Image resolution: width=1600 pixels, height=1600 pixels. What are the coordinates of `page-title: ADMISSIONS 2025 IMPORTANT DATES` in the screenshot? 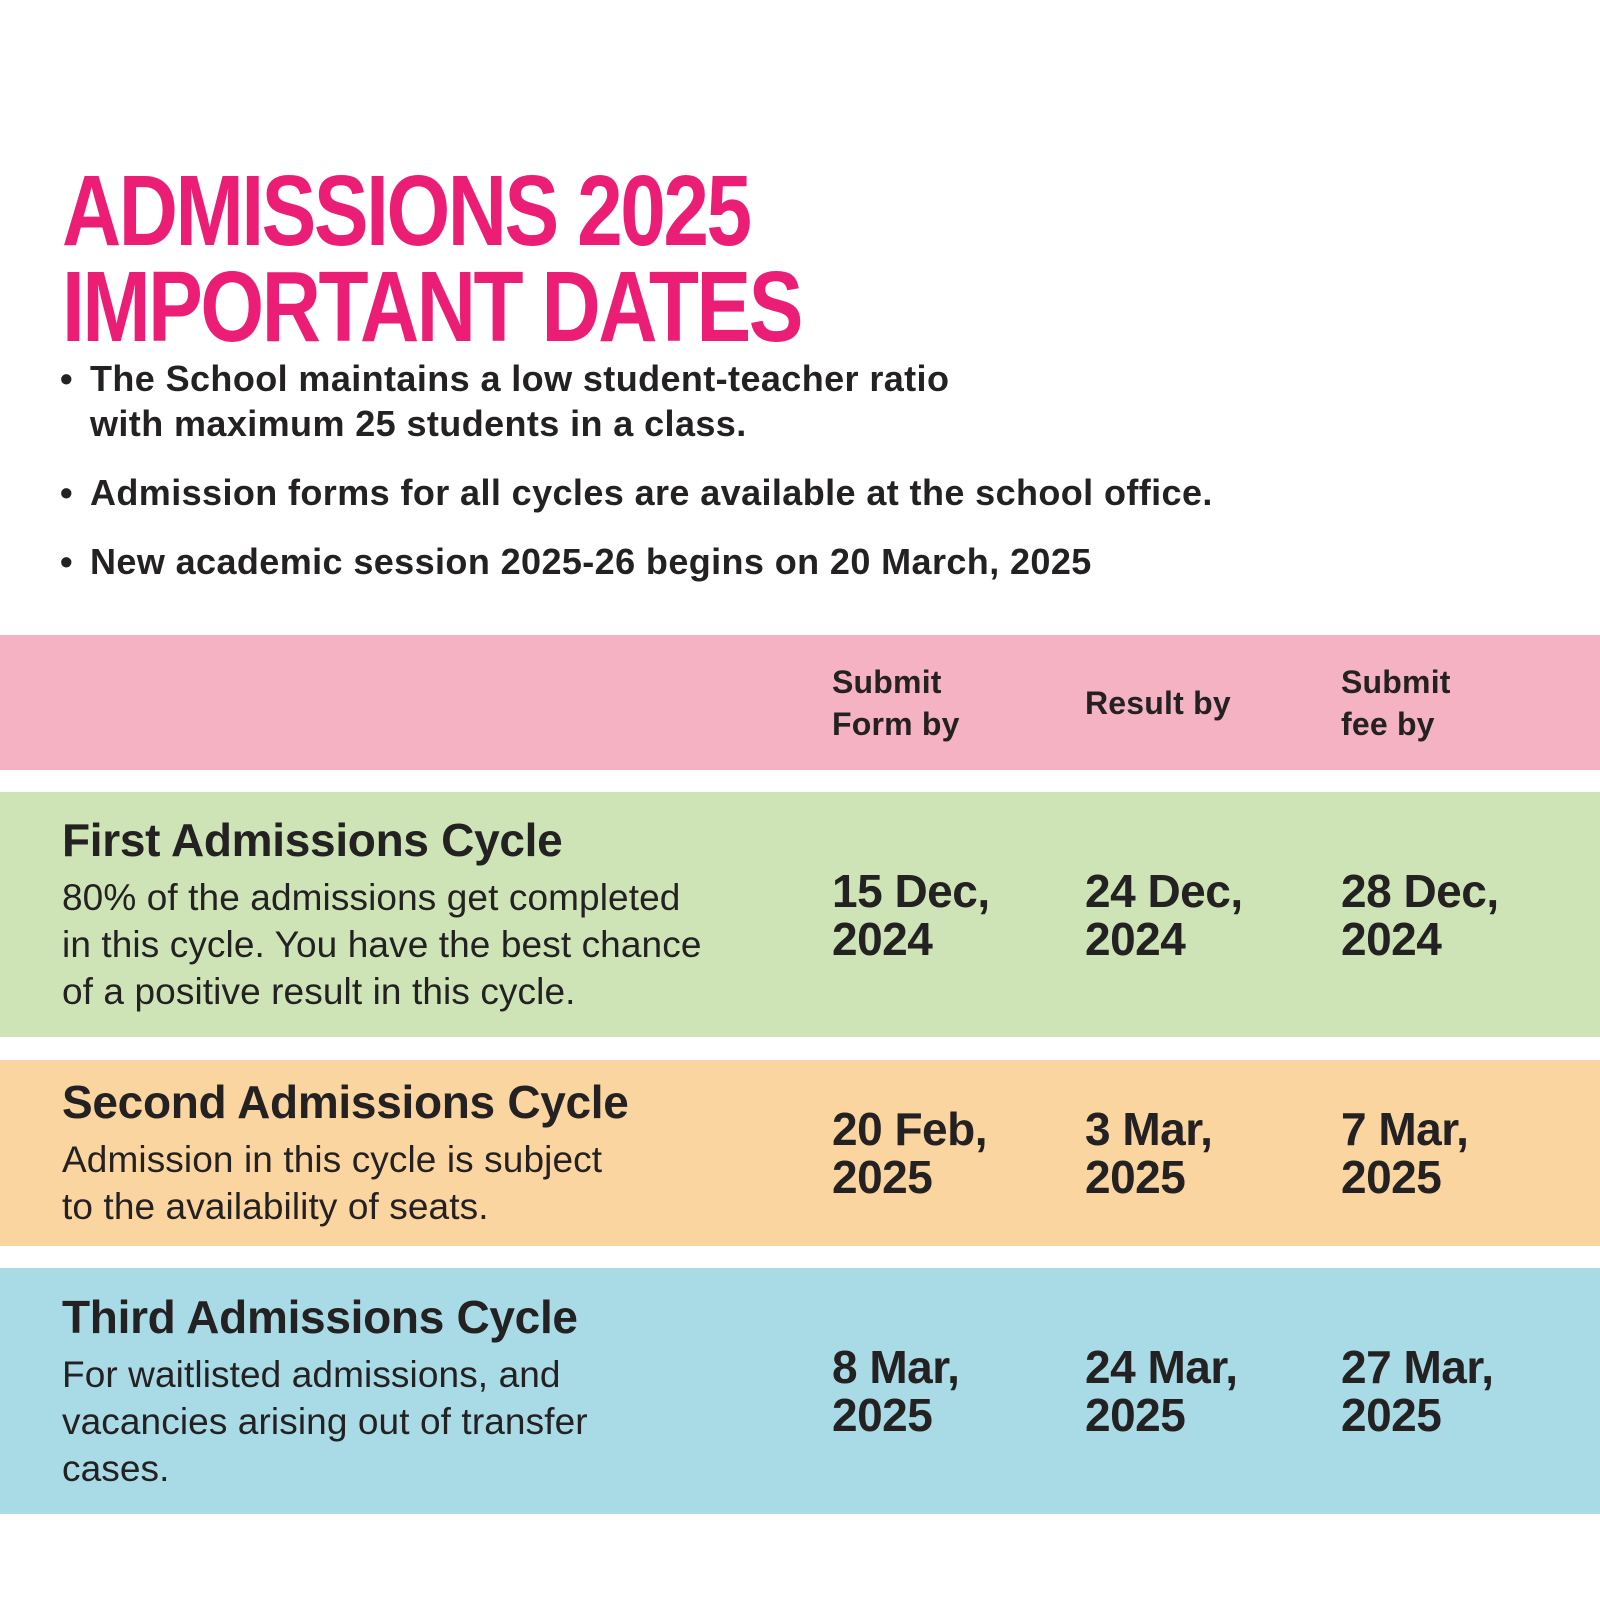 It's located at (432, 259).